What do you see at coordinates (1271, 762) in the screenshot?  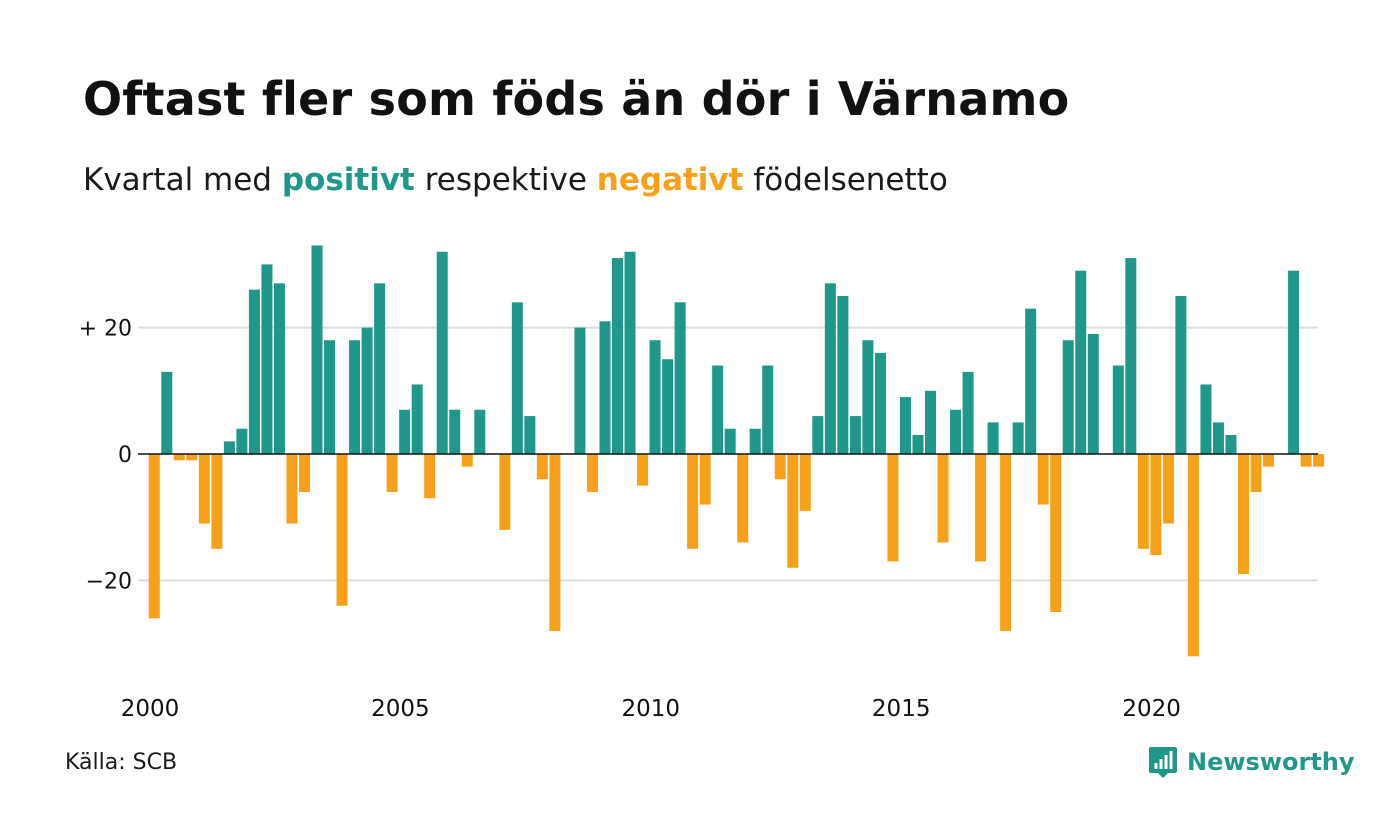 I see `brand-name: Newsworthy` at bounding box center [1271, 762].